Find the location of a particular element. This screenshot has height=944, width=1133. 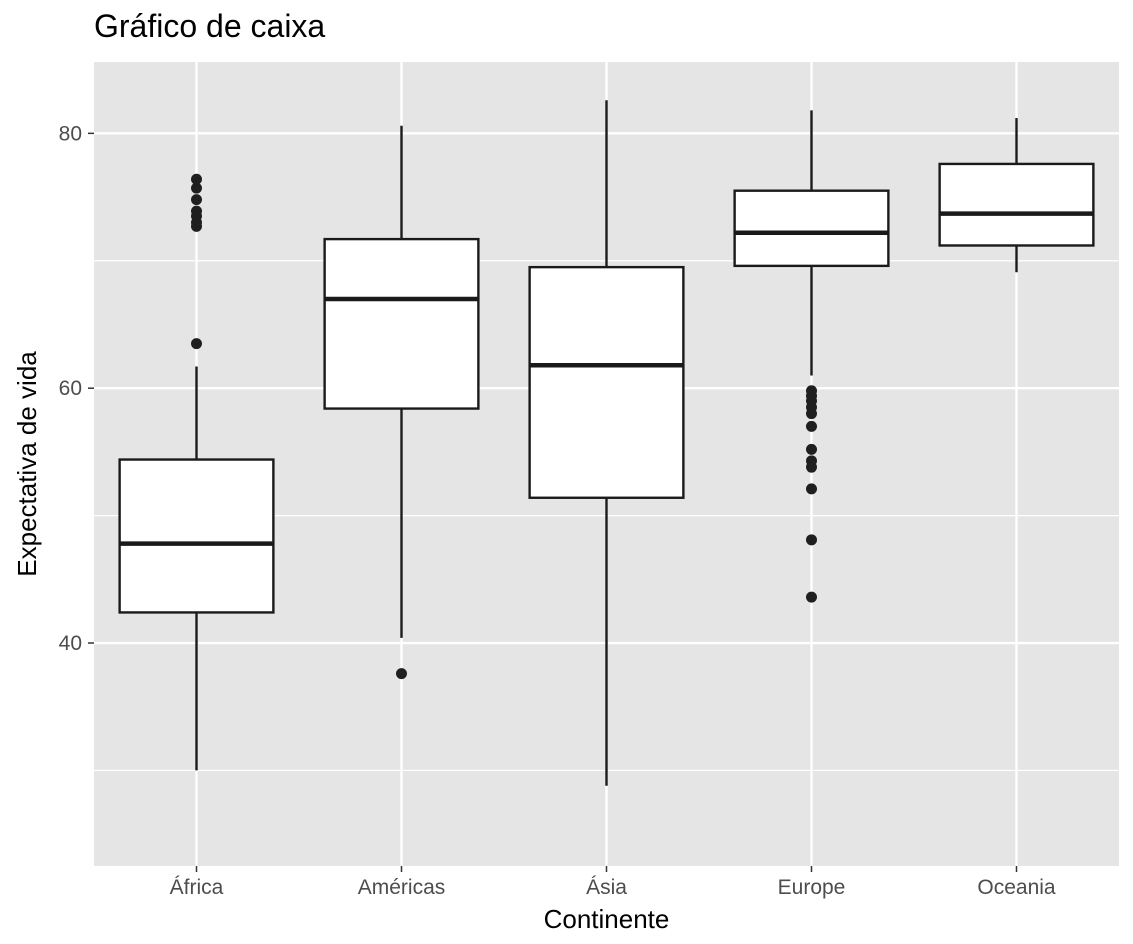

y-axis: 40 60 80 is located at coordinates (76, 388).